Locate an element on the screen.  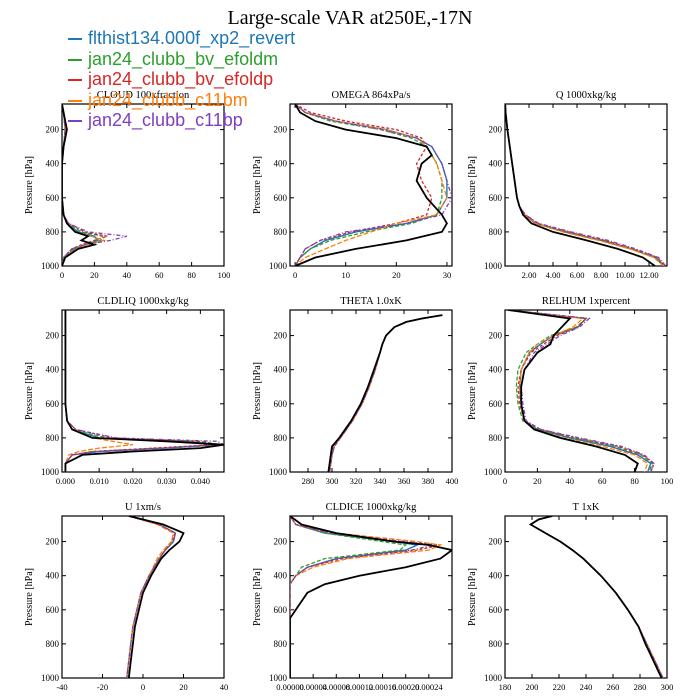
legend-label: jan24_clubb_c11bp is located at coordinates (165, 120).